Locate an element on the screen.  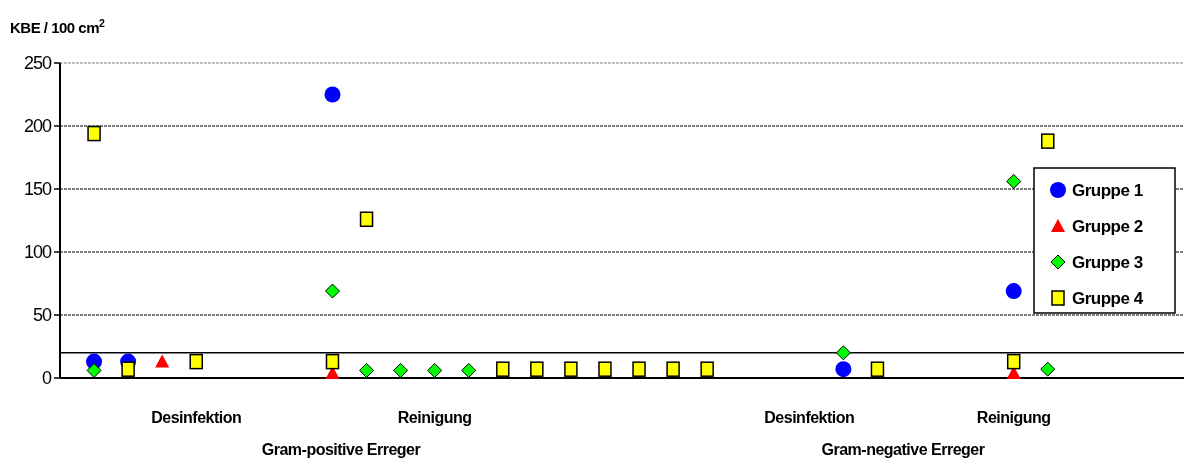
y-tick-label: 250 is located at coordinates (37, 63).